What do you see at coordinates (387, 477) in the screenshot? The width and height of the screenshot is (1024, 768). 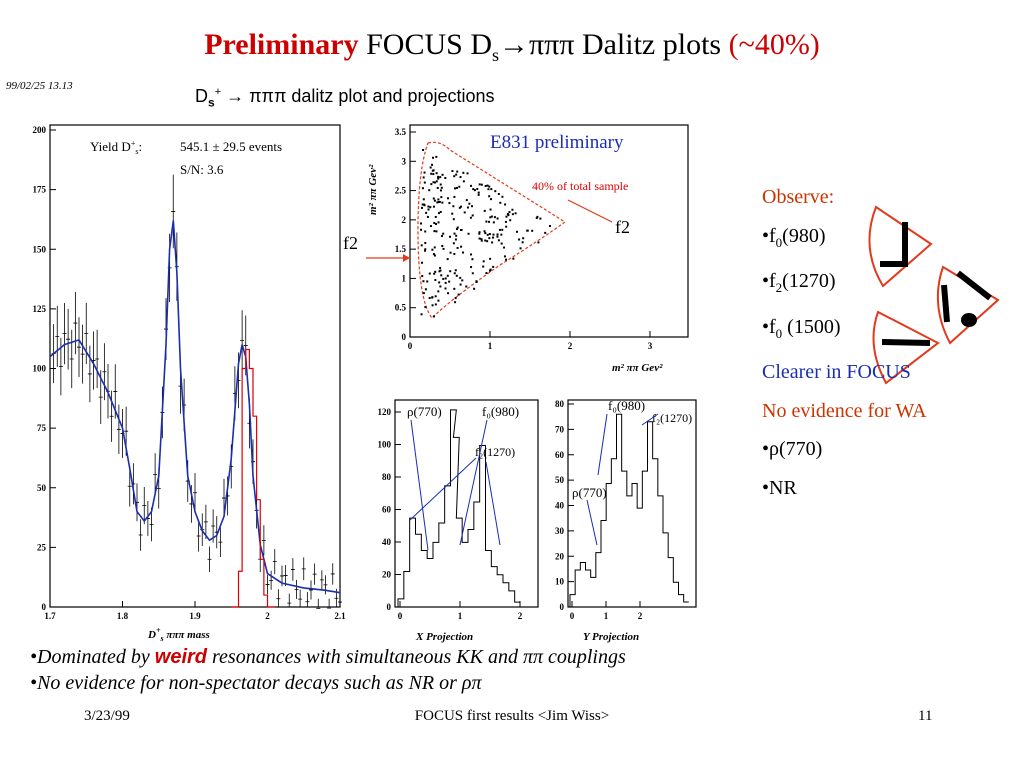 I see `x-proj-y-tick-label: 80` at bounding box center [387, 477].